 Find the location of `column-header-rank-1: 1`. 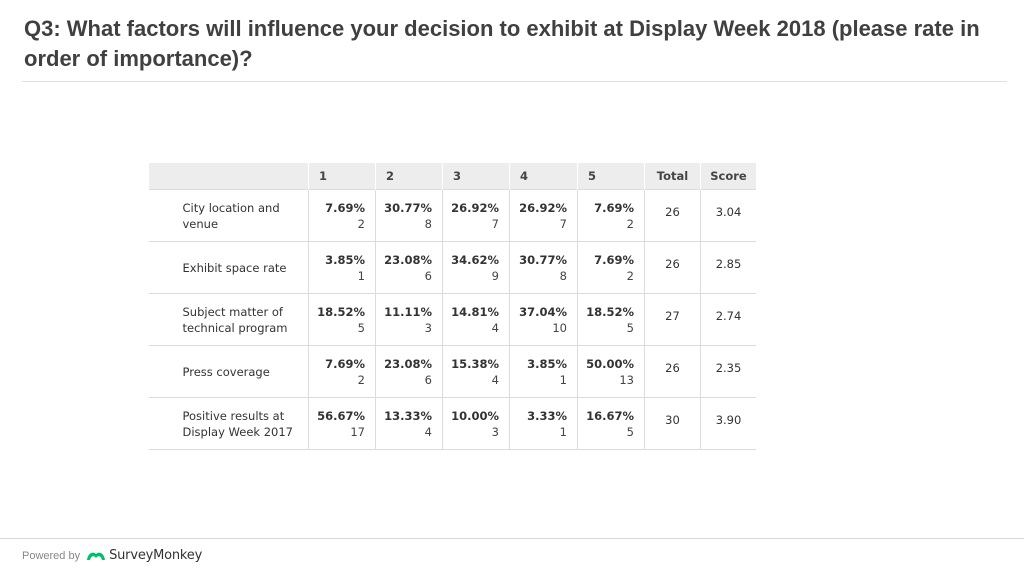

column-header-rank-1: 1 is located at coordinates (342, 176).